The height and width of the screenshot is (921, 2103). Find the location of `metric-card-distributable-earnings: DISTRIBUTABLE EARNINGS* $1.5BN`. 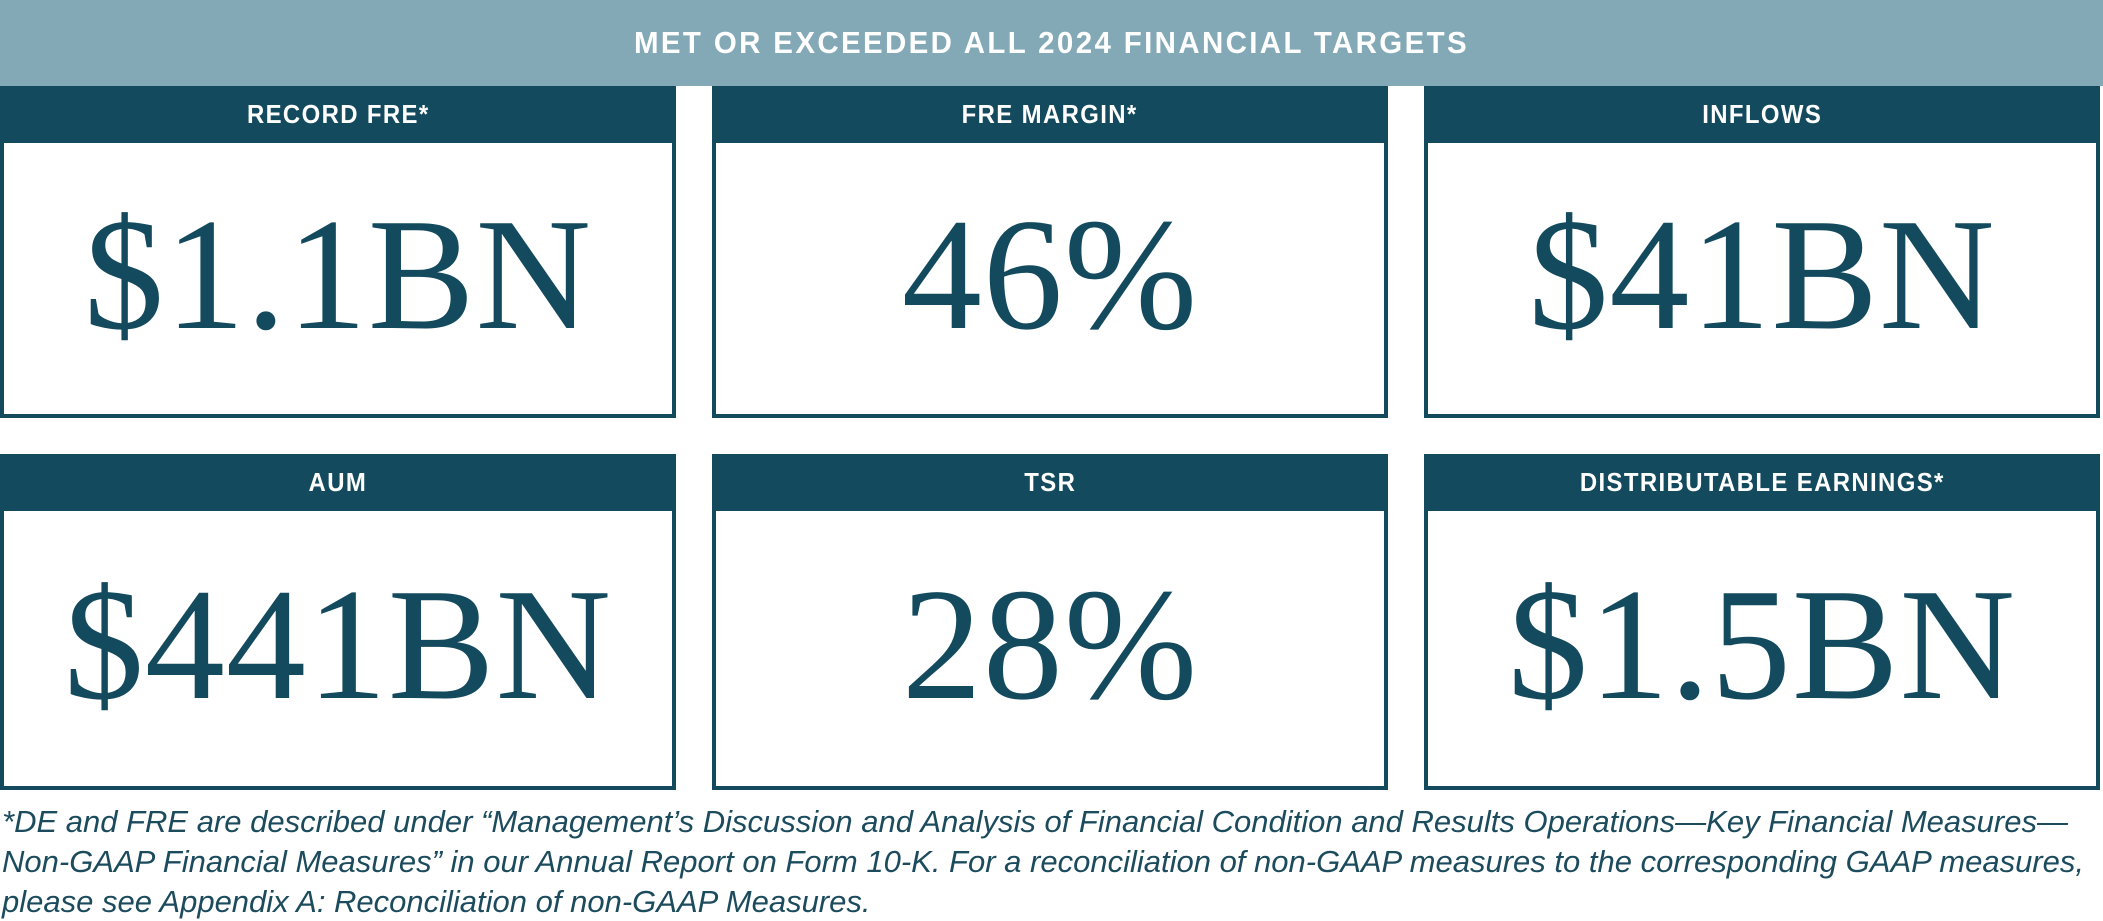

metric-card-distributable-earnings: DISTRIBUTABLE EARNINGS* $1.5BN is located at coordinates (1762, 622).